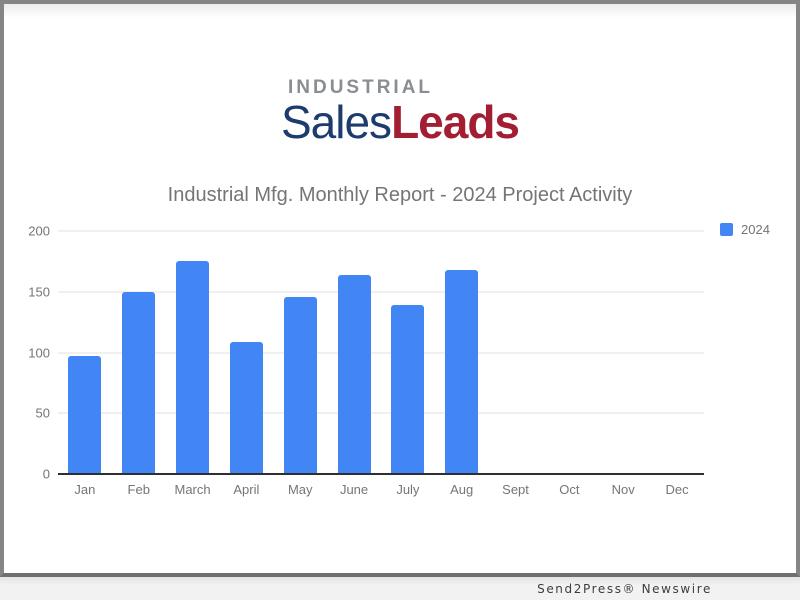 The image size is (800, 600). I want to click on bar-slot-july, so click(408, 352).